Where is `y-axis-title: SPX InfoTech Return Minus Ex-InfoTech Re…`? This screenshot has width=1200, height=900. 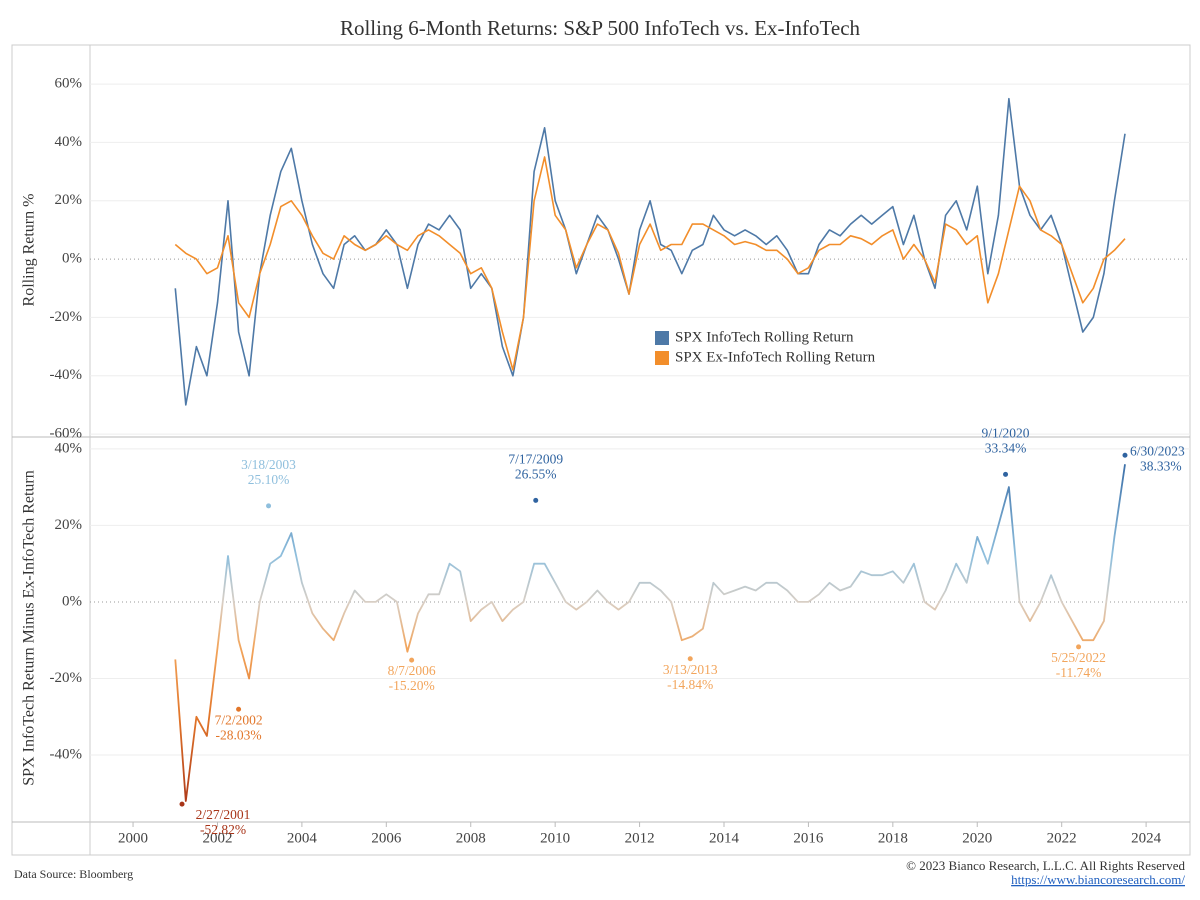
y-axis-title: SPX InfoTech Return Minus Ex-InfoTech Re… is located at coordinates (29, 627).